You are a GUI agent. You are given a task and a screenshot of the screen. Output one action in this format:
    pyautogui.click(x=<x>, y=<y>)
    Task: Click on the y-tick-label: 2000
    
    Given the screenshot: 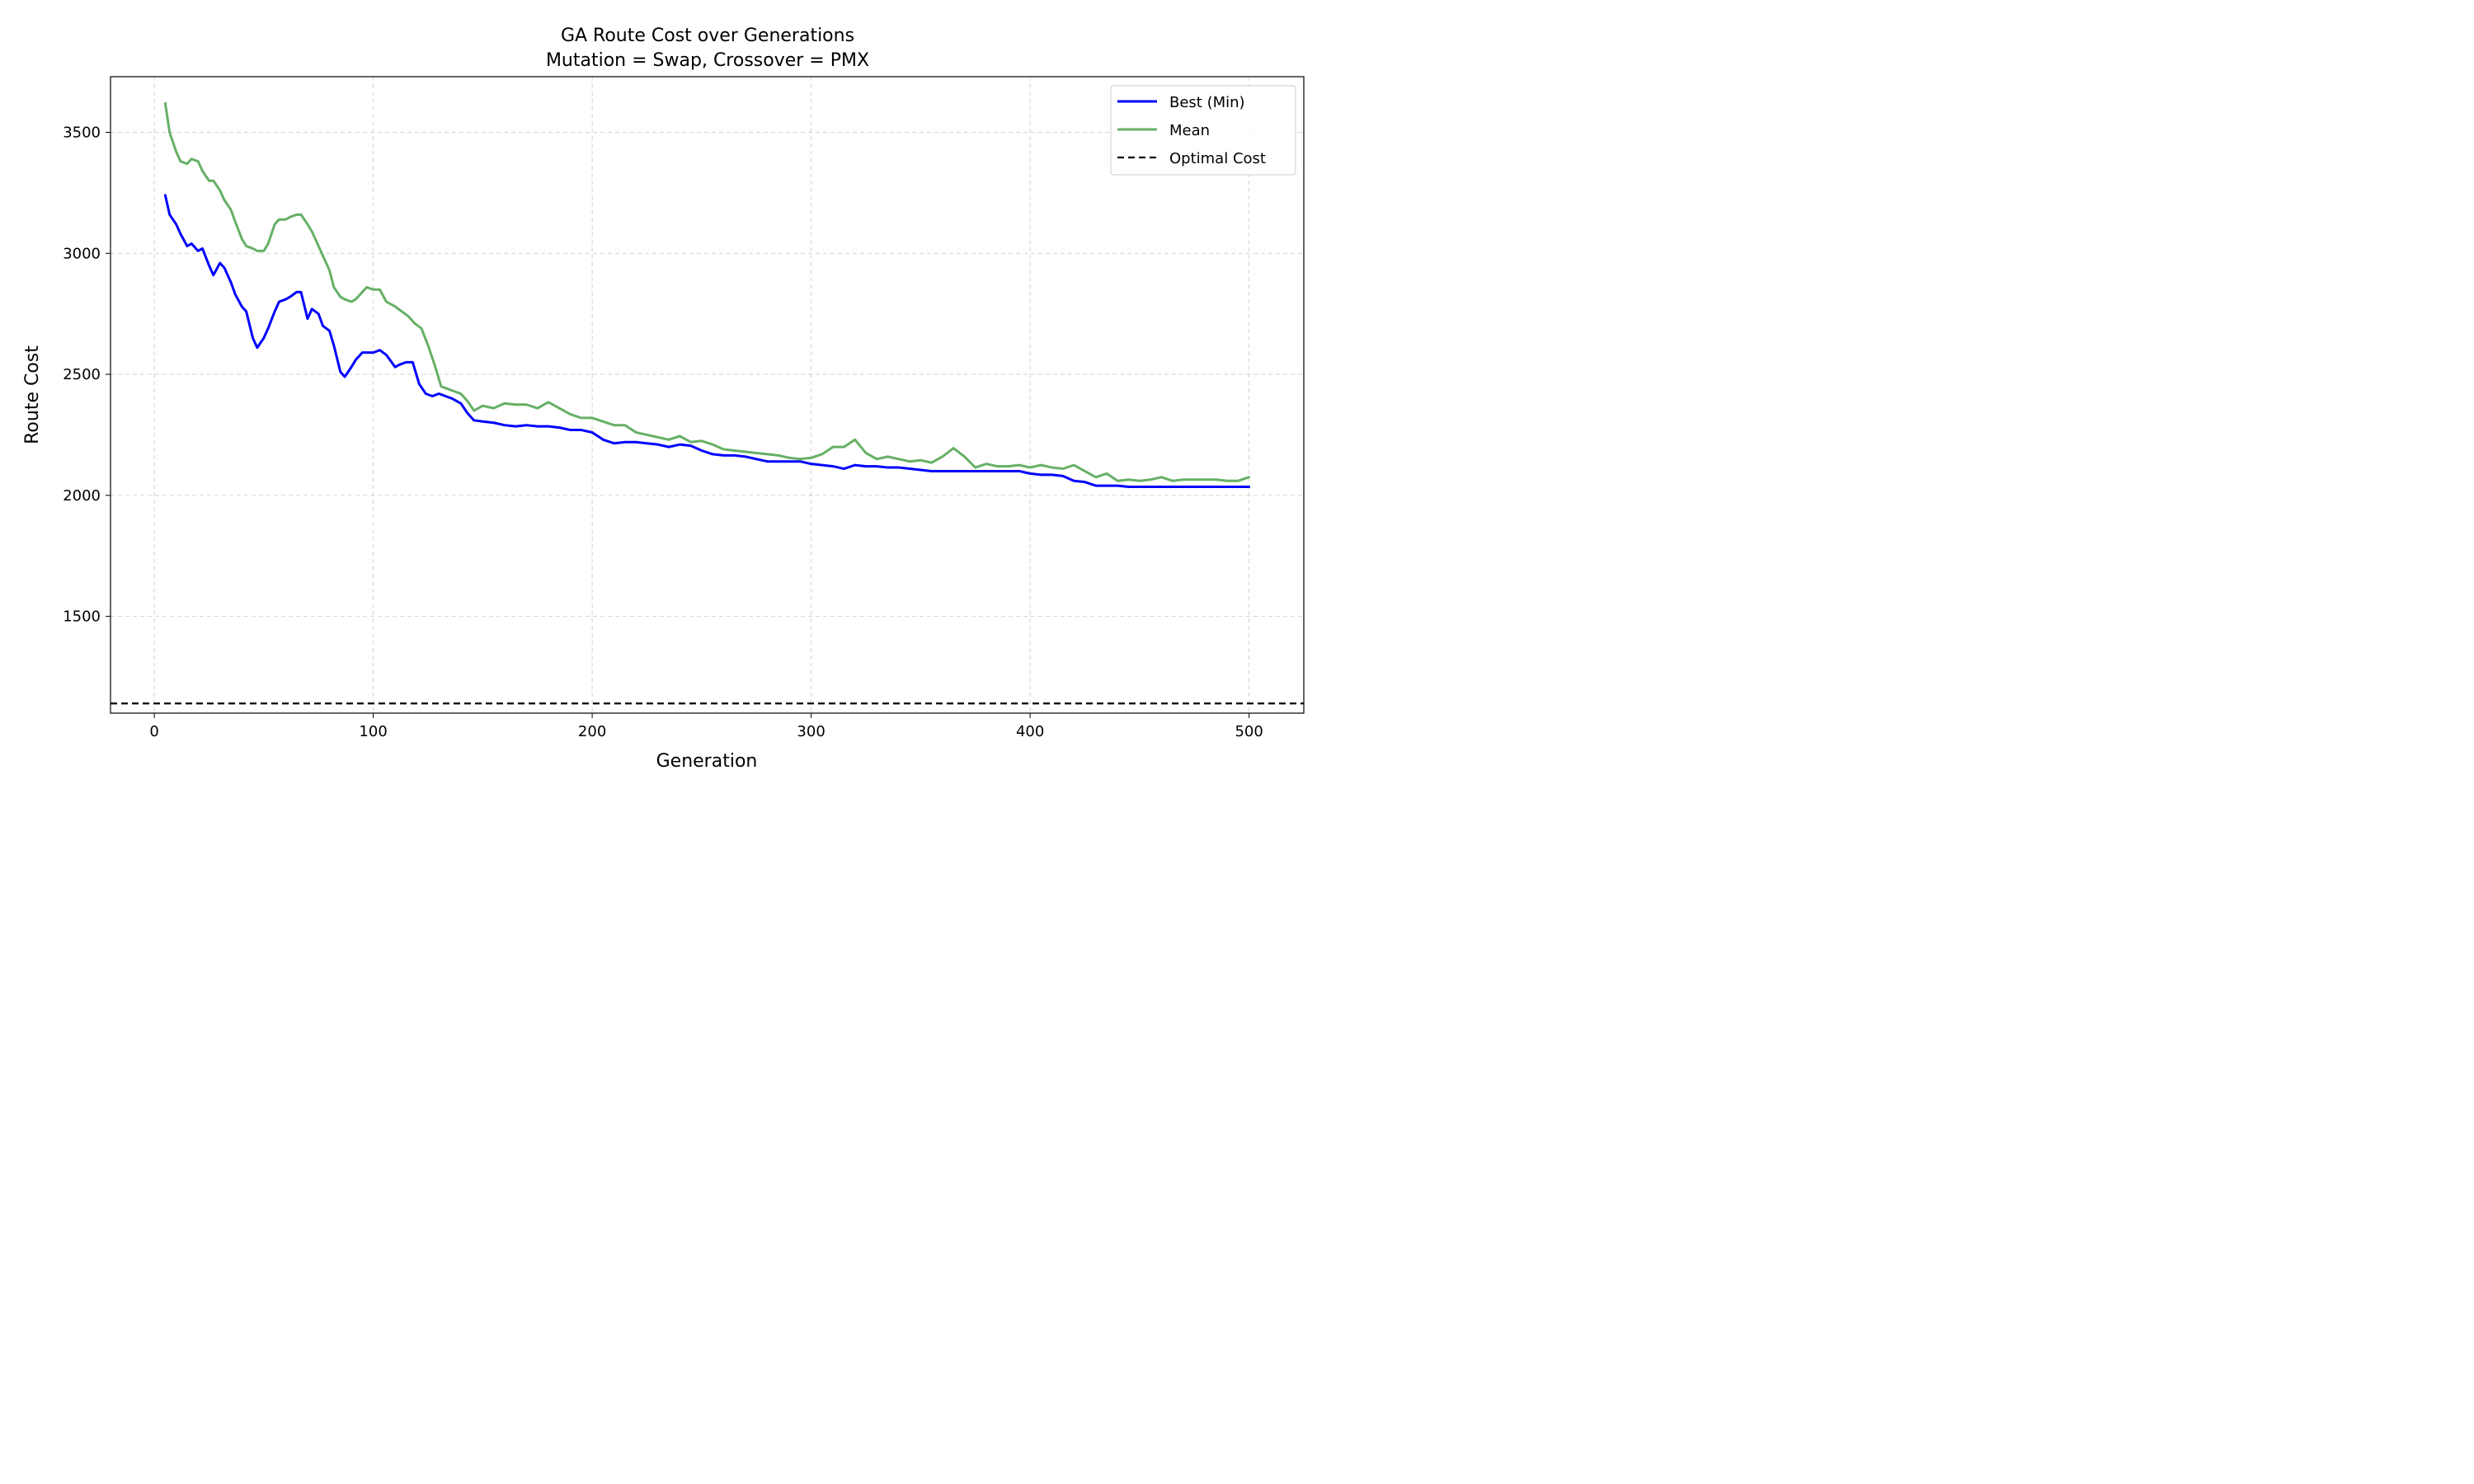 What is the action you would take?
    pyautogui.click(x=82, y=496)
    